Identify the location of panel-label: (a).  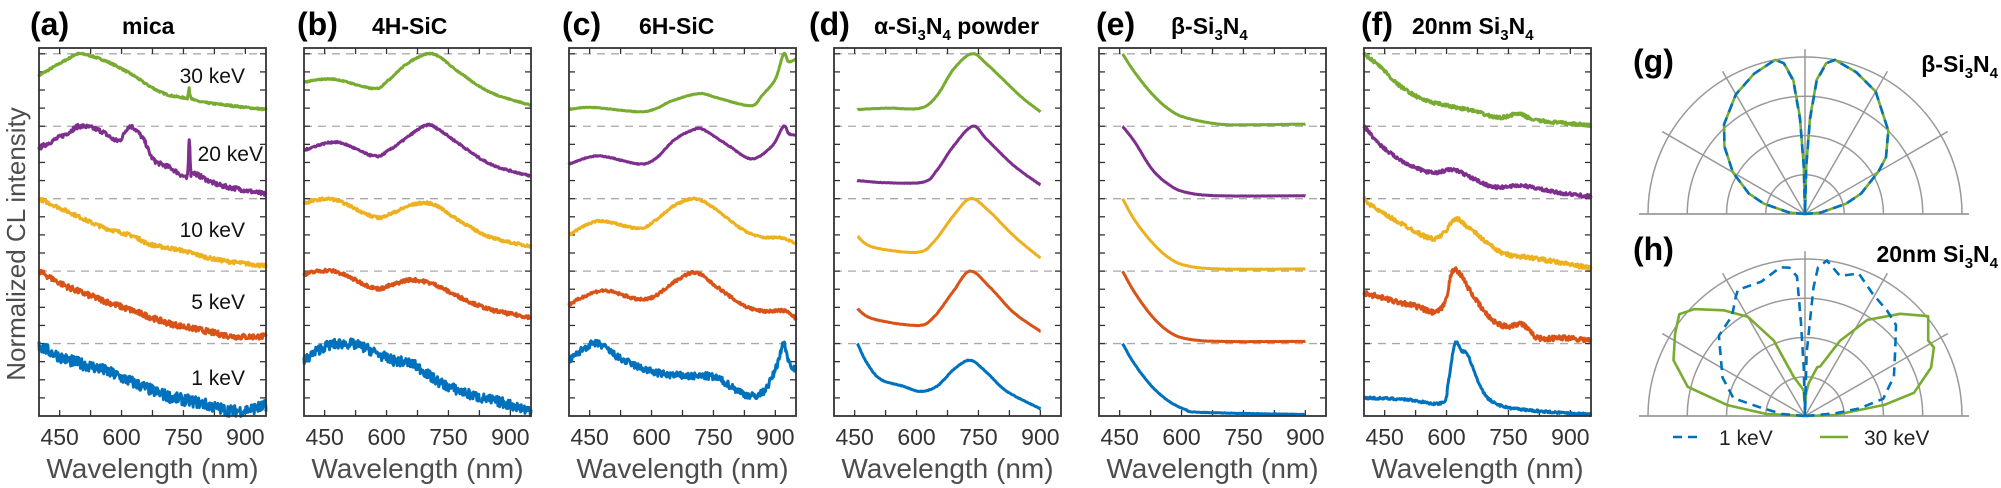
(49, 24).